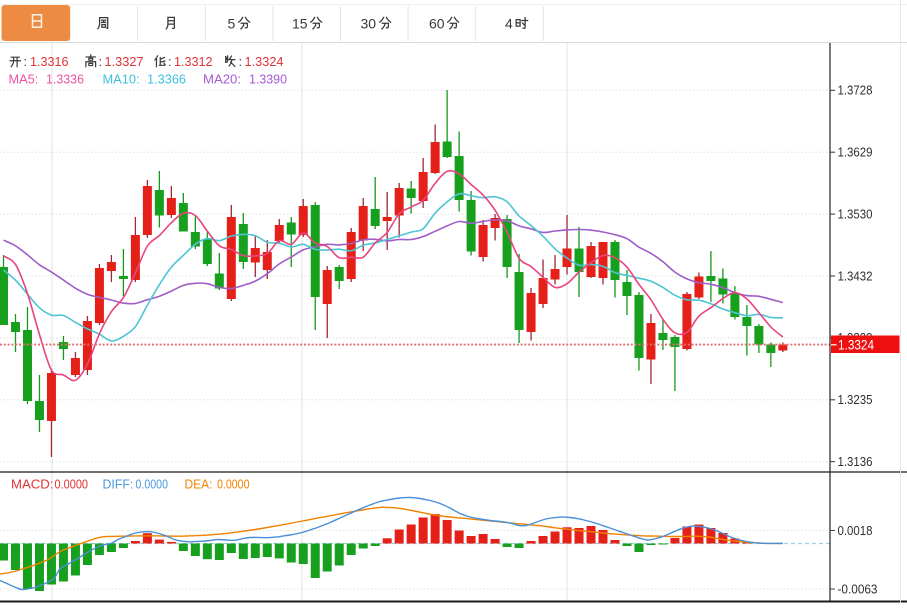 The image size is (907, 609). What do you see at coordinates (855, 153) in the screenshot?
I see `svg-text: 1.3629` at bounding box center [855, 153].